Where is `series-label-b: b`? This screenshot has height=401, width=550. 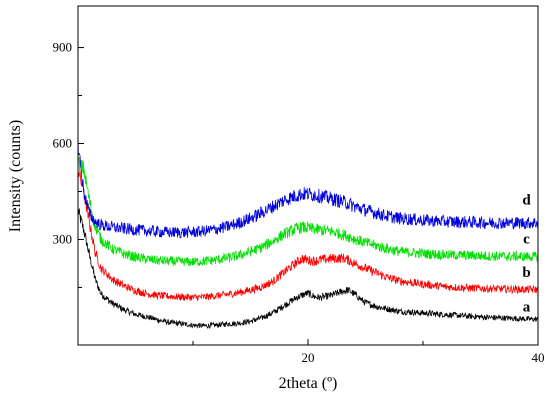 series-label-b: b is located at coordinates (526, 273).